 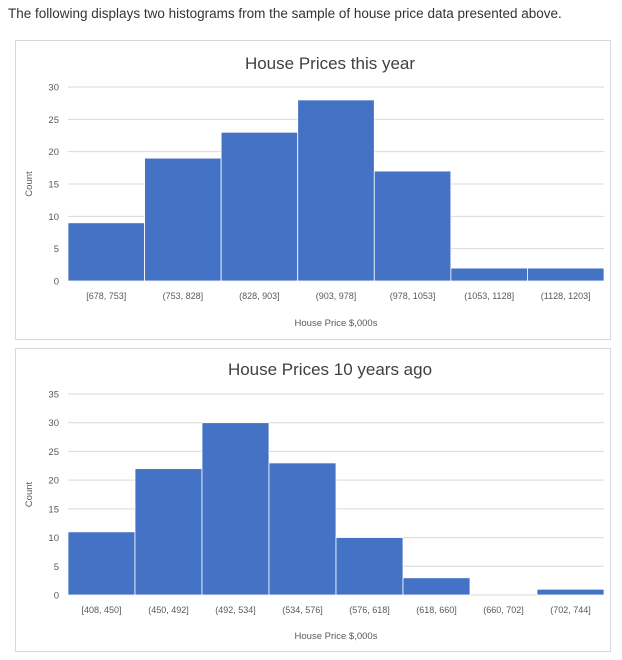 What do you see at coordinates (413, 296) in the screenshot?
I see `x-tick-label: (978, 1053]` at bounding box center [413, 296].